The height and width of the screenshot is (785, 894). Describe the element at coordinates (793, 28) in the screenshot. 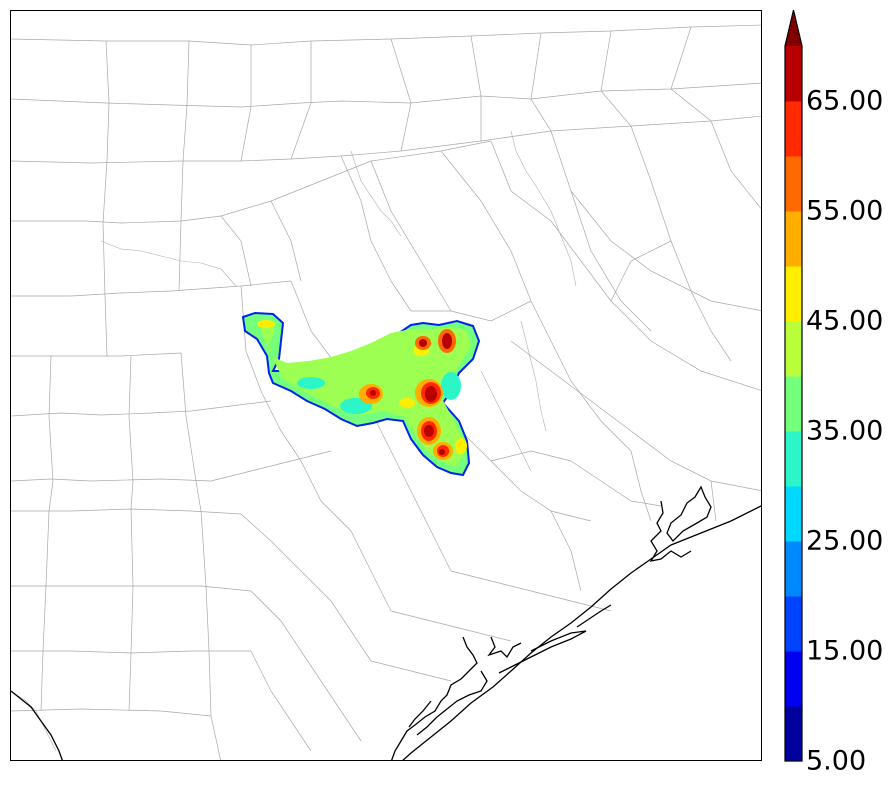

I see `colorbar-extend-arrow` at that location.